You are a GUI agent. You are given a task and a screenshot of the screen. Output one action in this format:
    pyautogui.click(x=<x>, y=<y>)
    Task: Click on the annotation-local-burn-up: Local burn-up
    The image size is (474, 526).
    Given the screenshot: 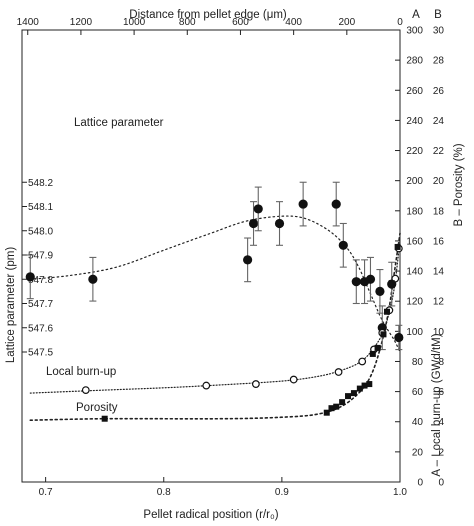 What is the action you would take?
    pyautogui.click(x=81, y=372)
    